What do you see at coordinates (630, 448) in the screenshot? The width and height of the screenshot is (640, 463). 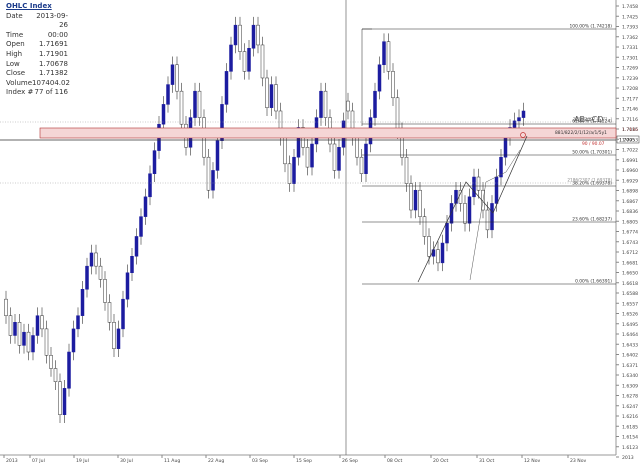 I see `y-tick-label: 1.6123` at bounding box center [630, 448].